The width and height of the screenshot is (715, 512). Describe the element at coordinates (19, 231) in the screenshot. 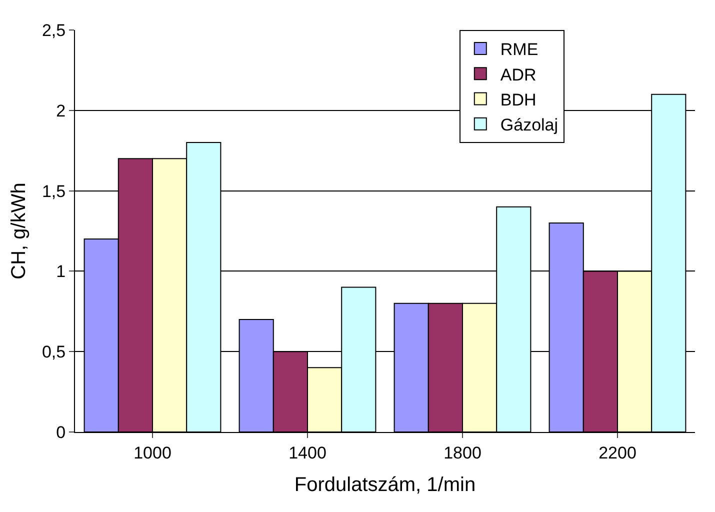

I see `y-axis-title: CH, g/kWh` at that location.